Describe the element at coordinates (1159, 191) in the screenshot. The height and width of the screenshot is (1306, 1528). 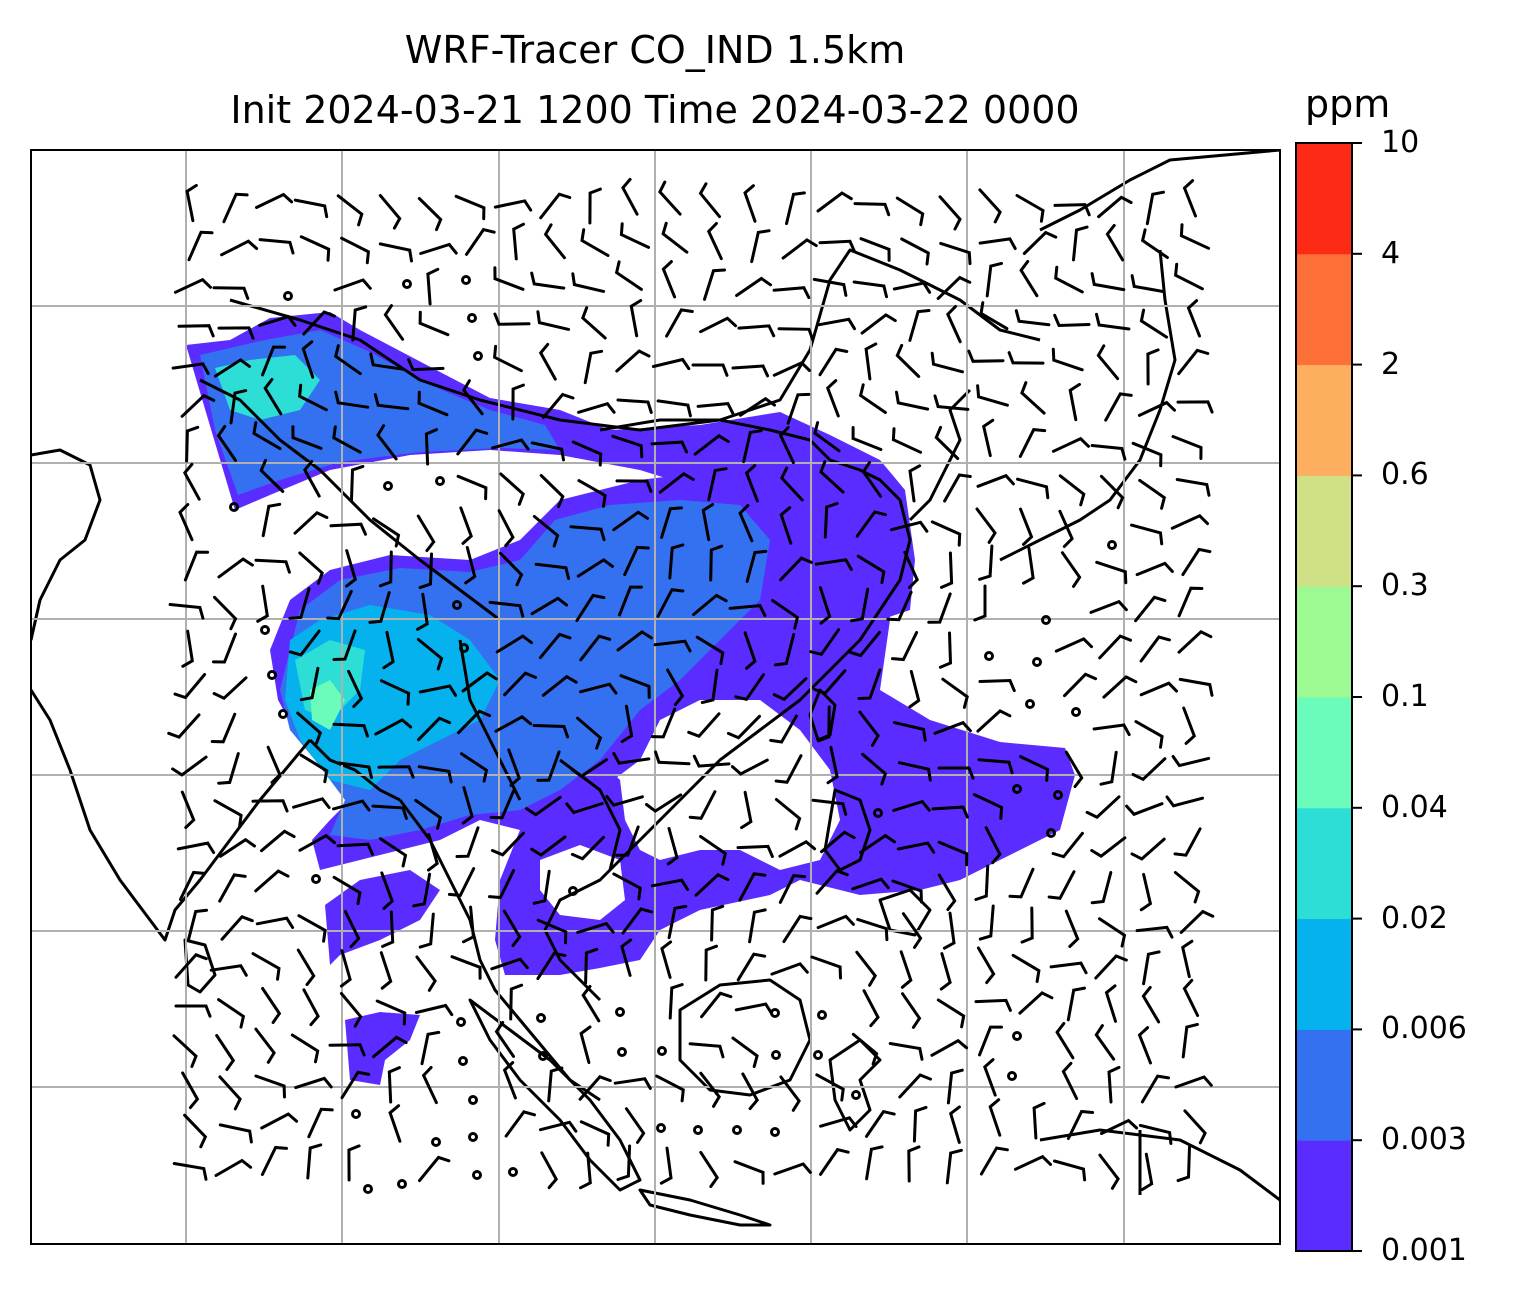
I see `coast-russia` at that location.